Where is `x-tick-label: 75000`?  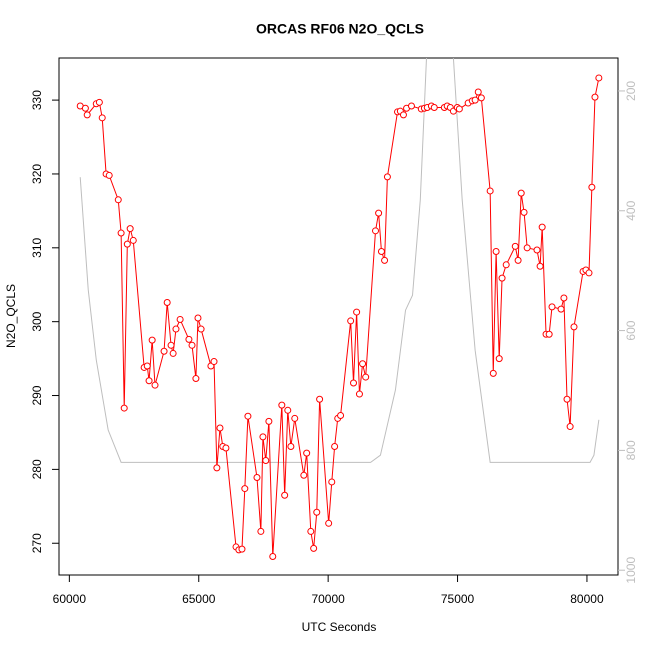
x-tick-label: 75000 is located at coordinates (458, 599).